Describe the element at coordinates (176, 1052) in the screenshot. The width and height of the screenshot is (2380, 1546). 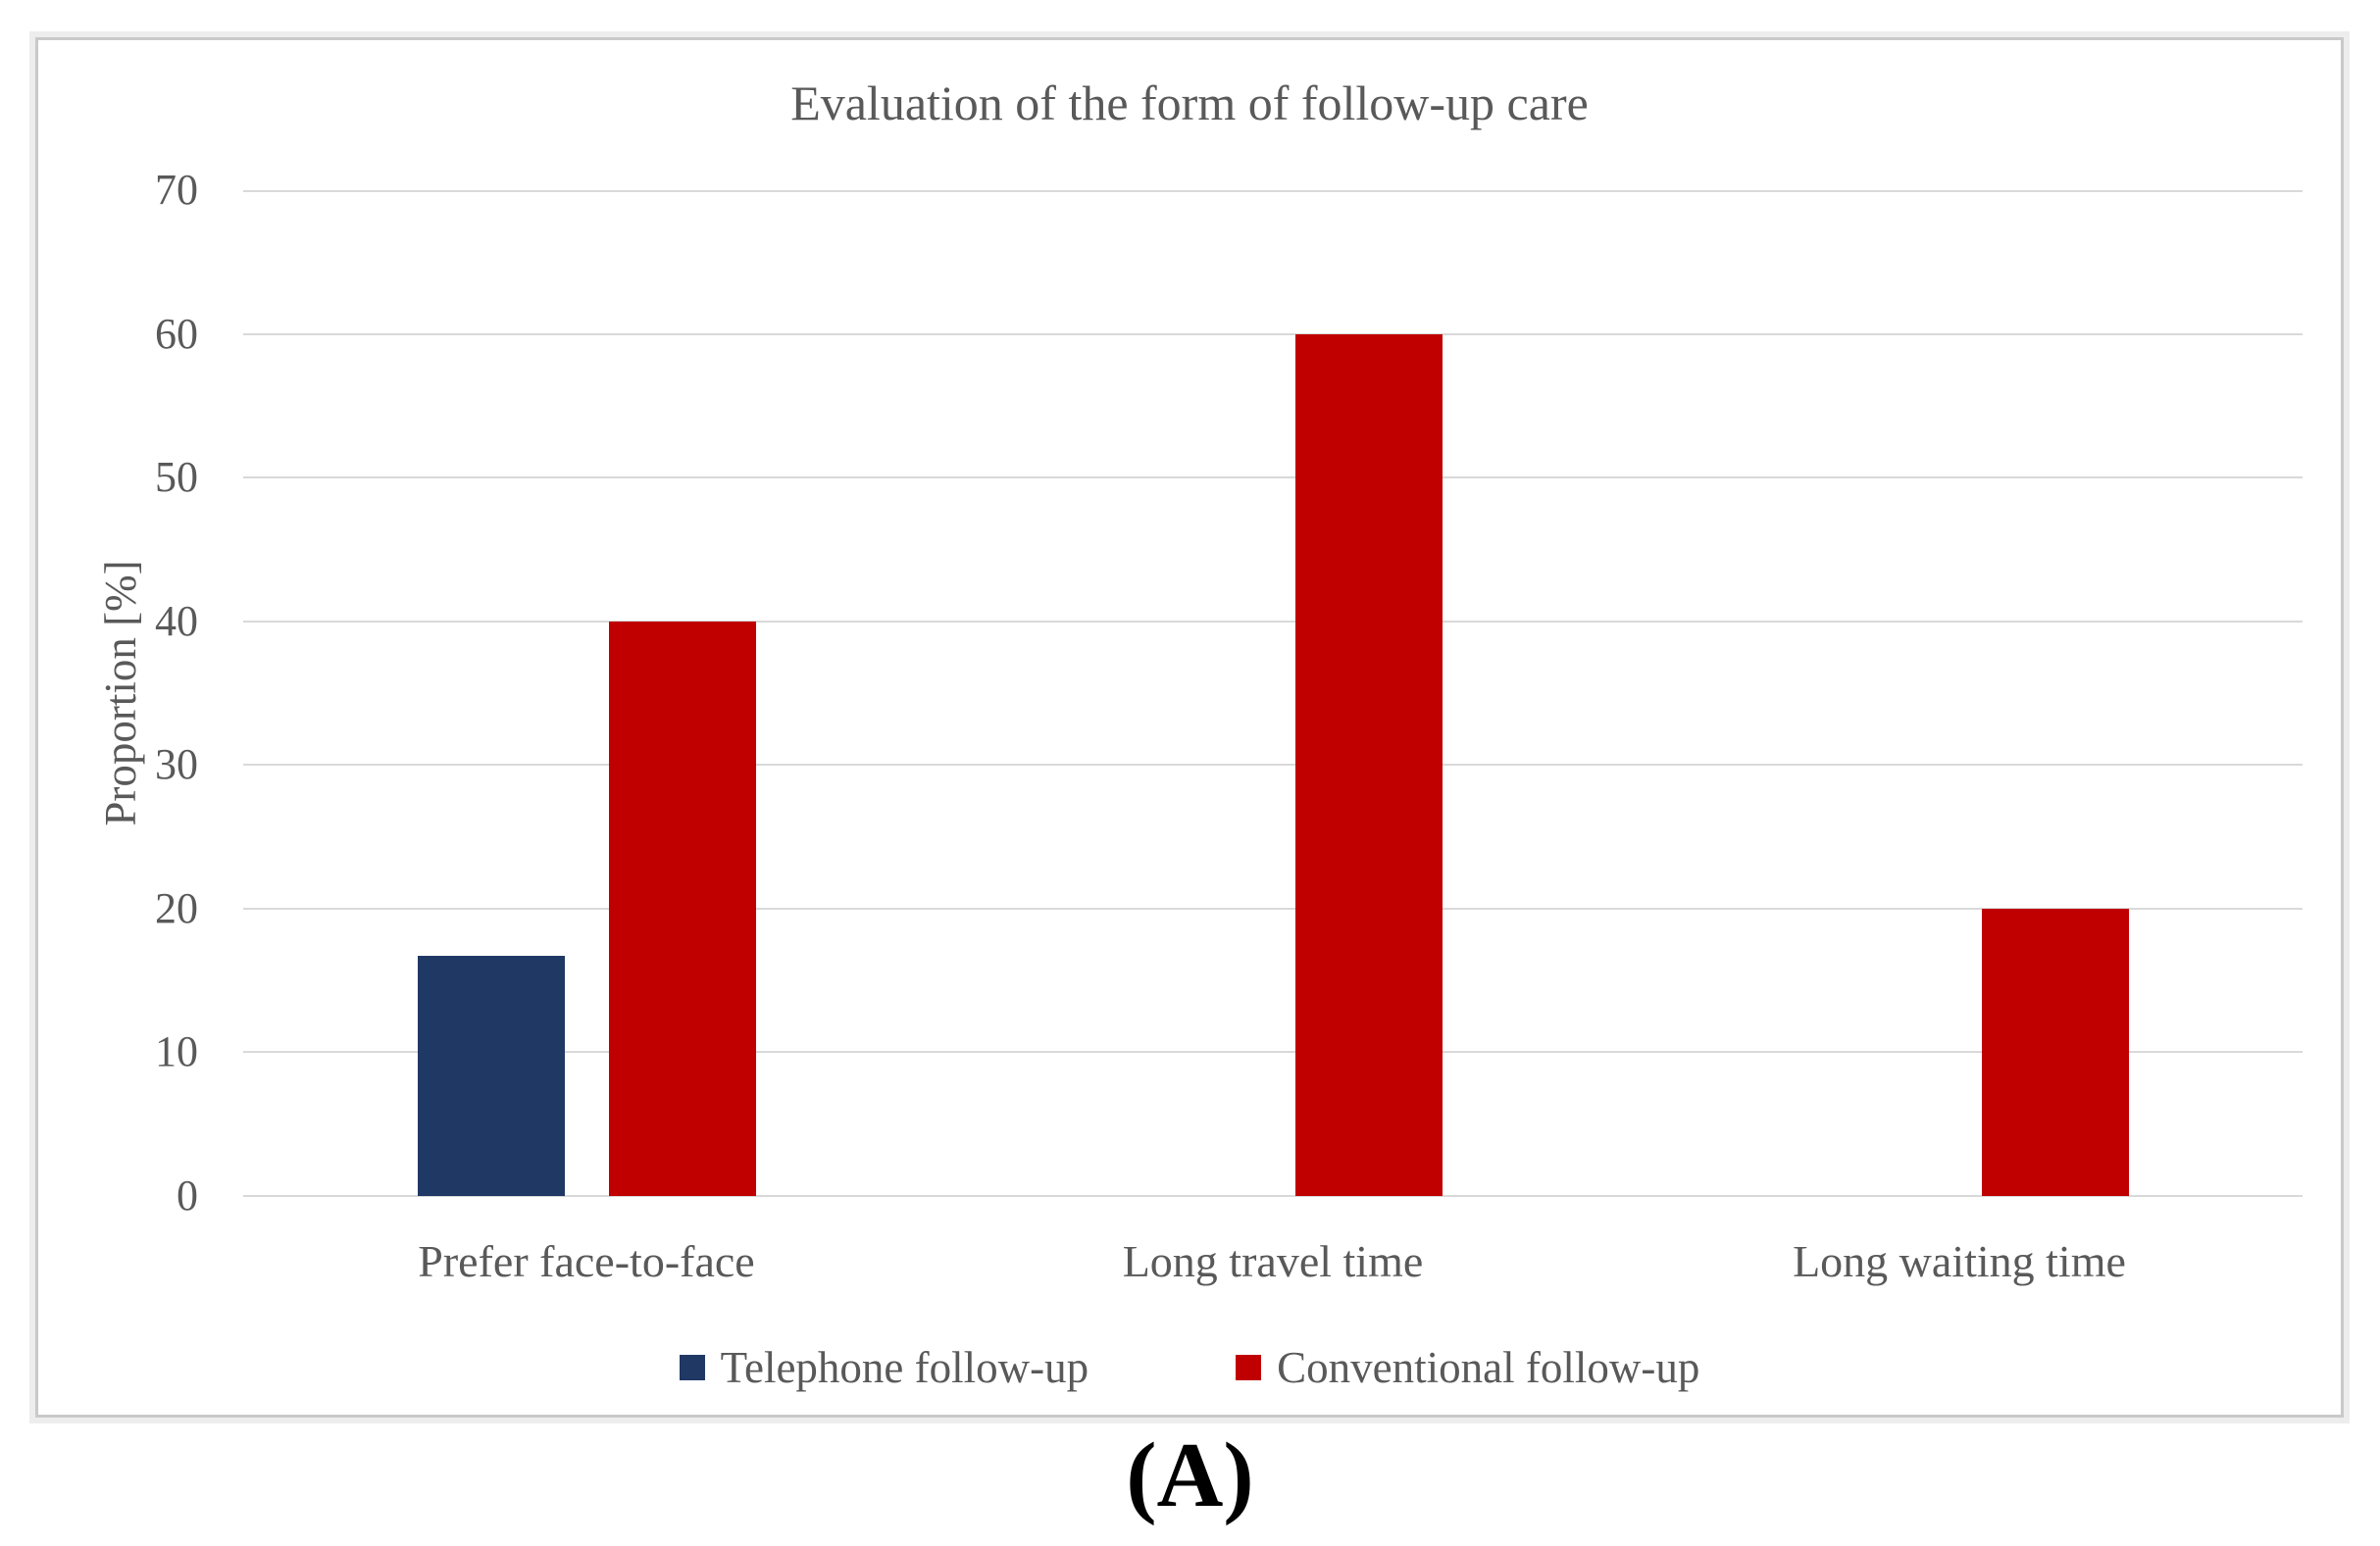
I see `y-tick-label-10: 10` at that location.